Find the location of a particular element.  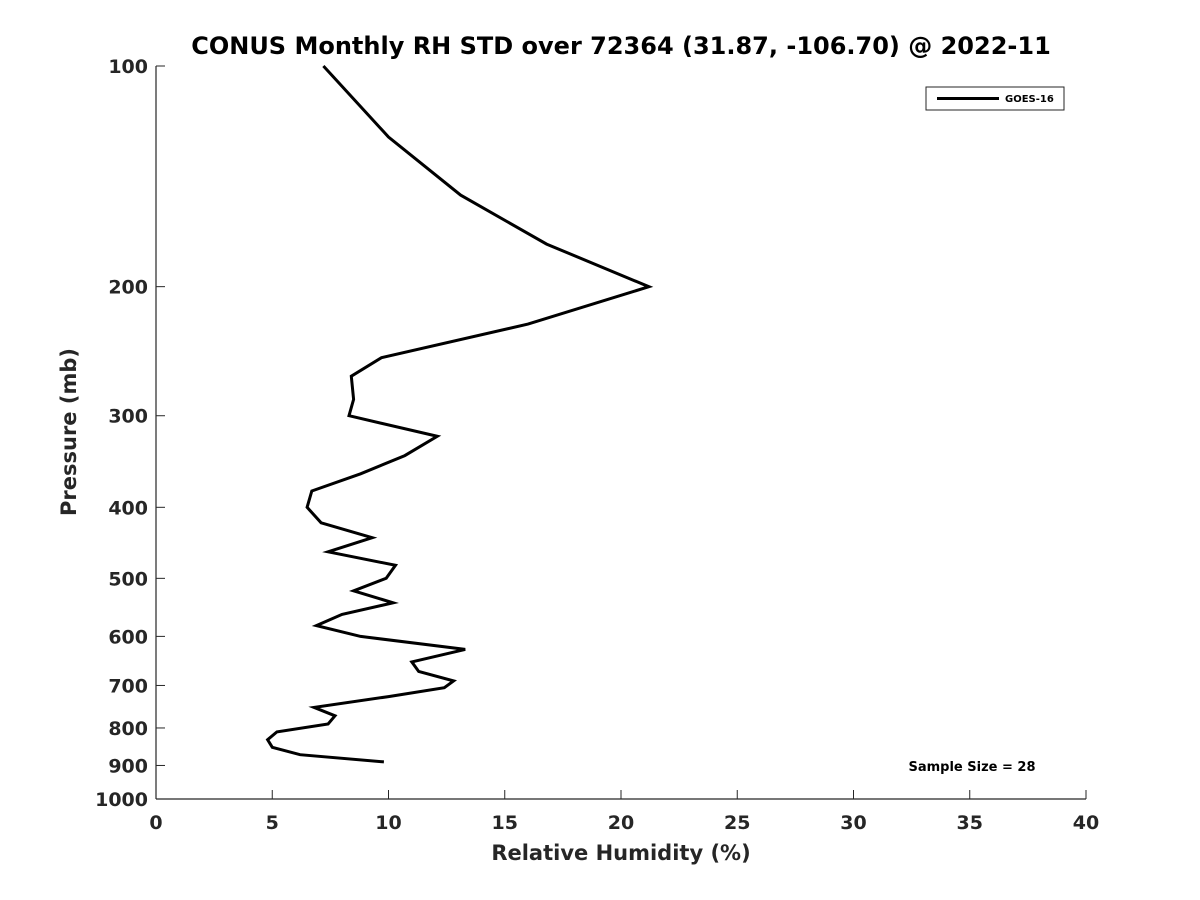

y-tick-label: 300 is located at coordinates (128, 417).